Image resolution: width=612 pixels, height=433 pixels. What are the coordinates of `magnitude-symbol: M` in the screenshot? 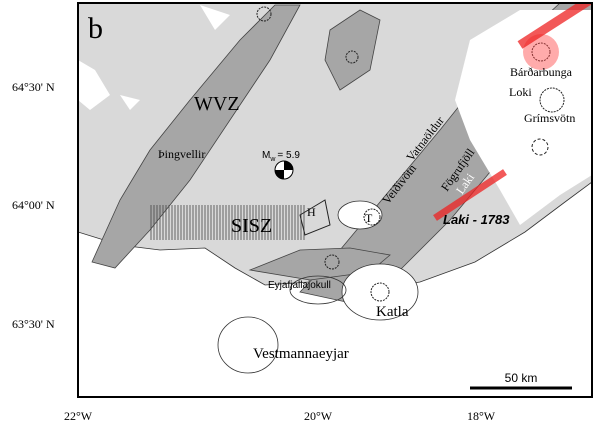 It's located at (266, 155).